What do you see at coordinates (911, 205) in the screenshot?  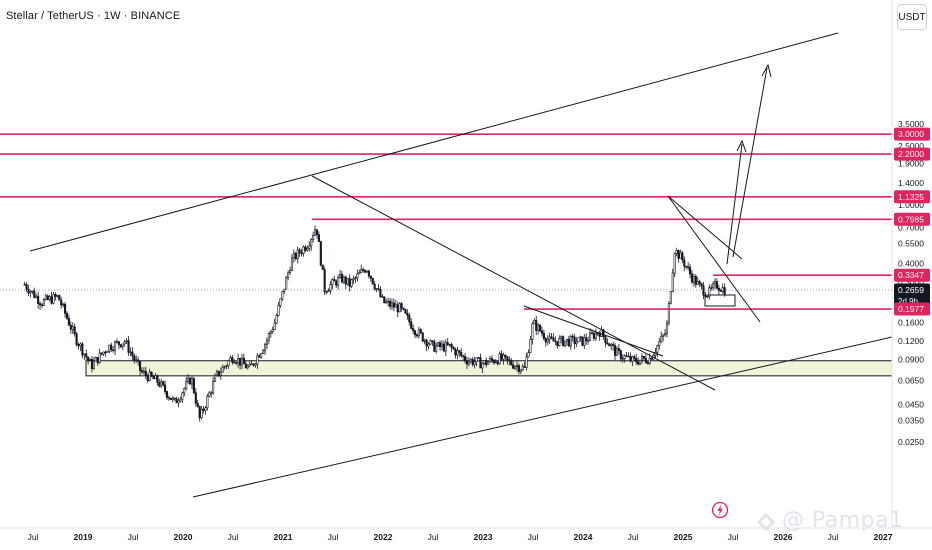 I see `price-tick-label: 1.0000` at bounding box center [911, 205].